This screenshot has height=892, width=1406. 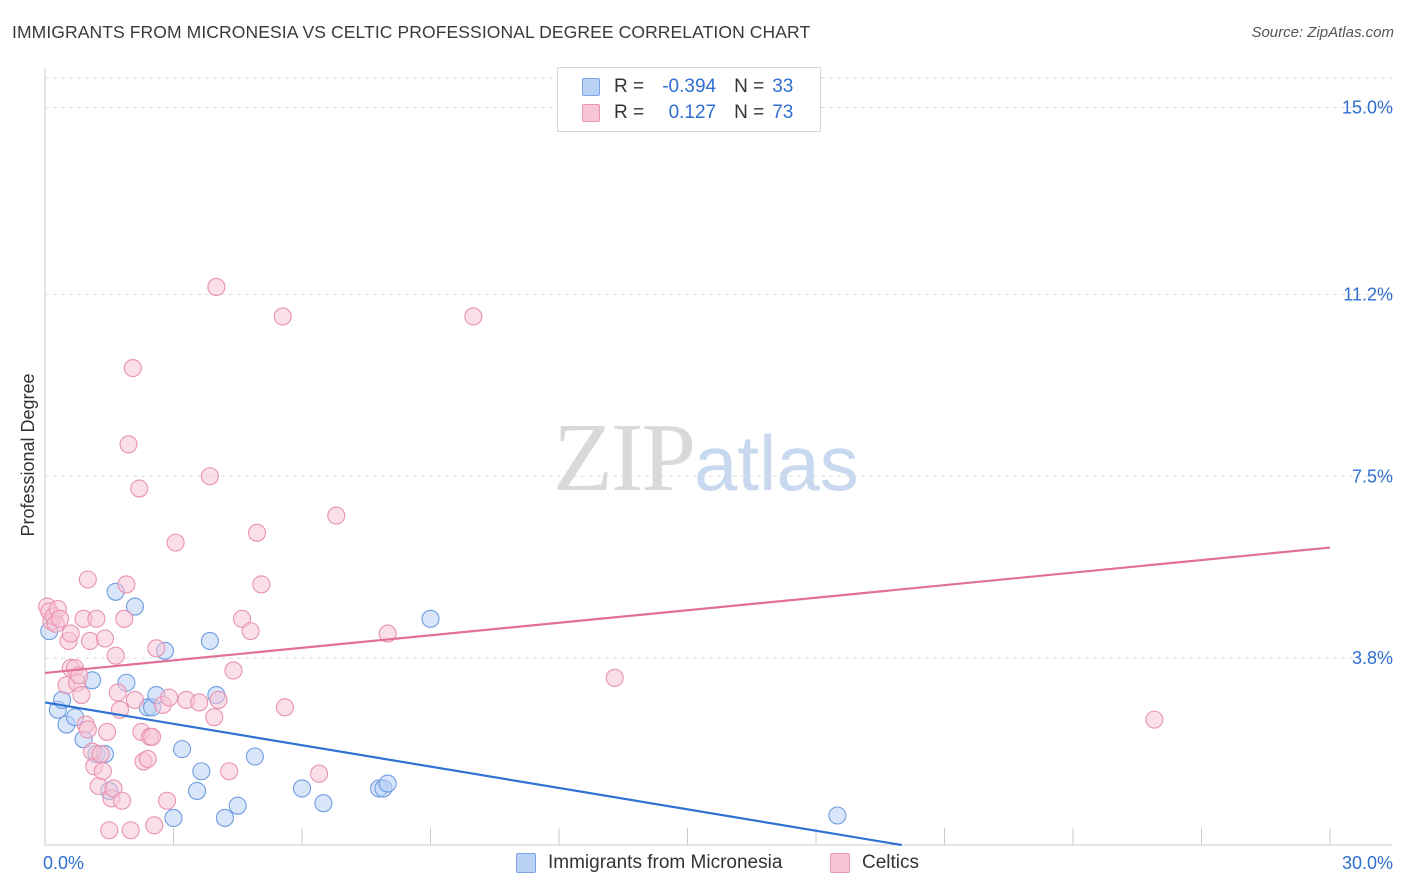 I want to click on y-tick-label: 7.5%, so click(x=1372, y=476).